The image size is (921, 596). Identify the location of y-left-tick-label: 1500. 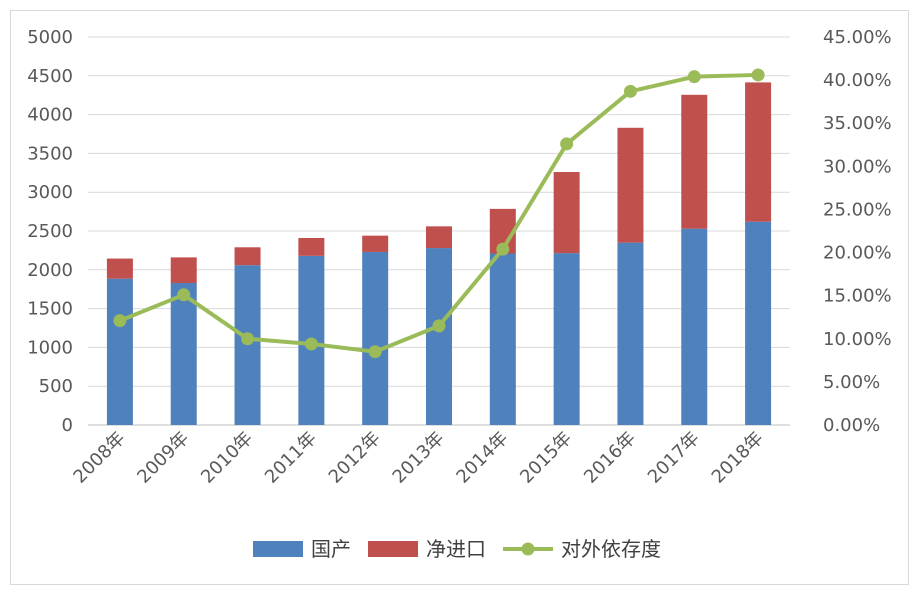
(50, 309).